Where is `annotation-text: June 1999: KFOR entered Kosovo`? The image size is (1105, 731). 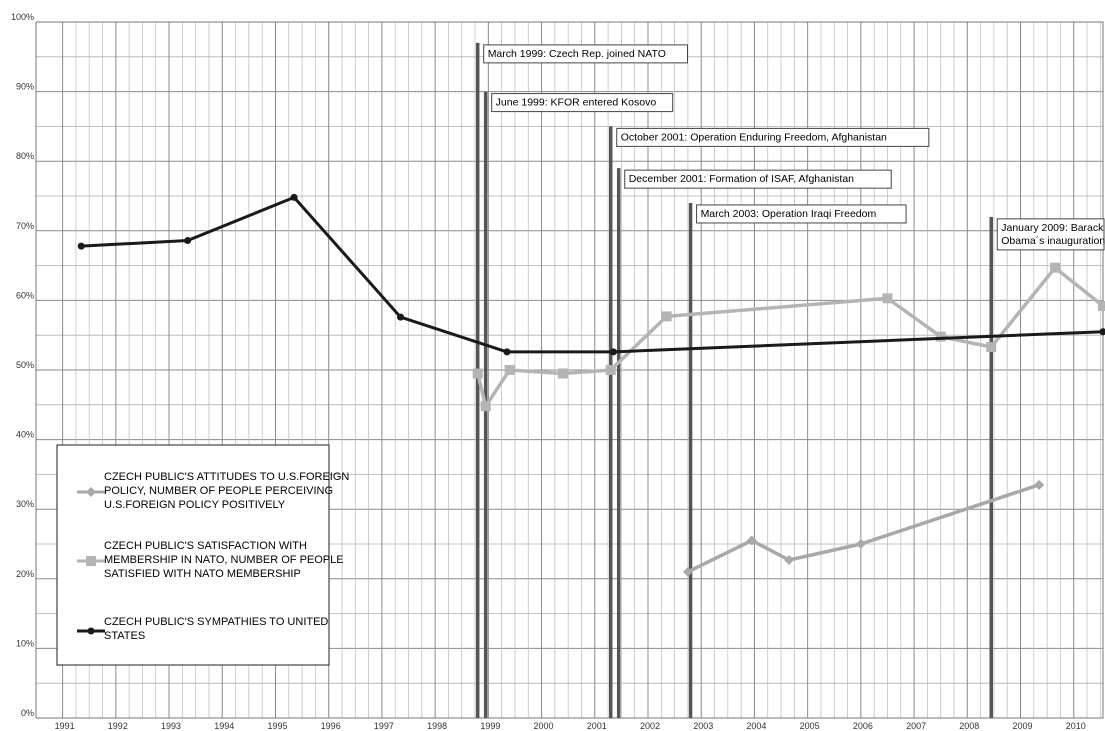
annotation-text: June 1999: KFOR entered Kosovo is located at coordinates (576, 103).